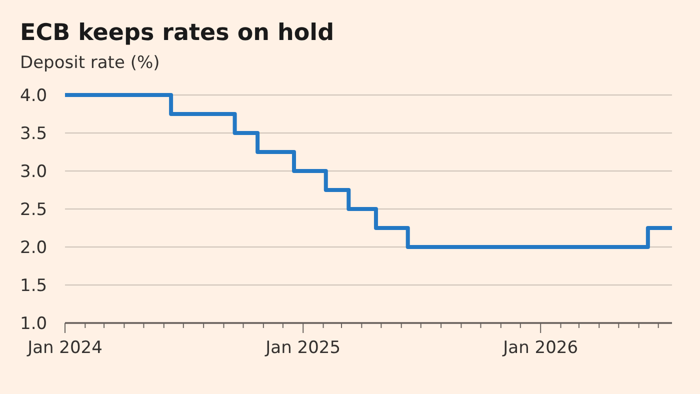 Image resolution: width=700 pixels, height=394 pixels. I want to click on chart-subtitle: Deposit rate (%), so click(90, 63).